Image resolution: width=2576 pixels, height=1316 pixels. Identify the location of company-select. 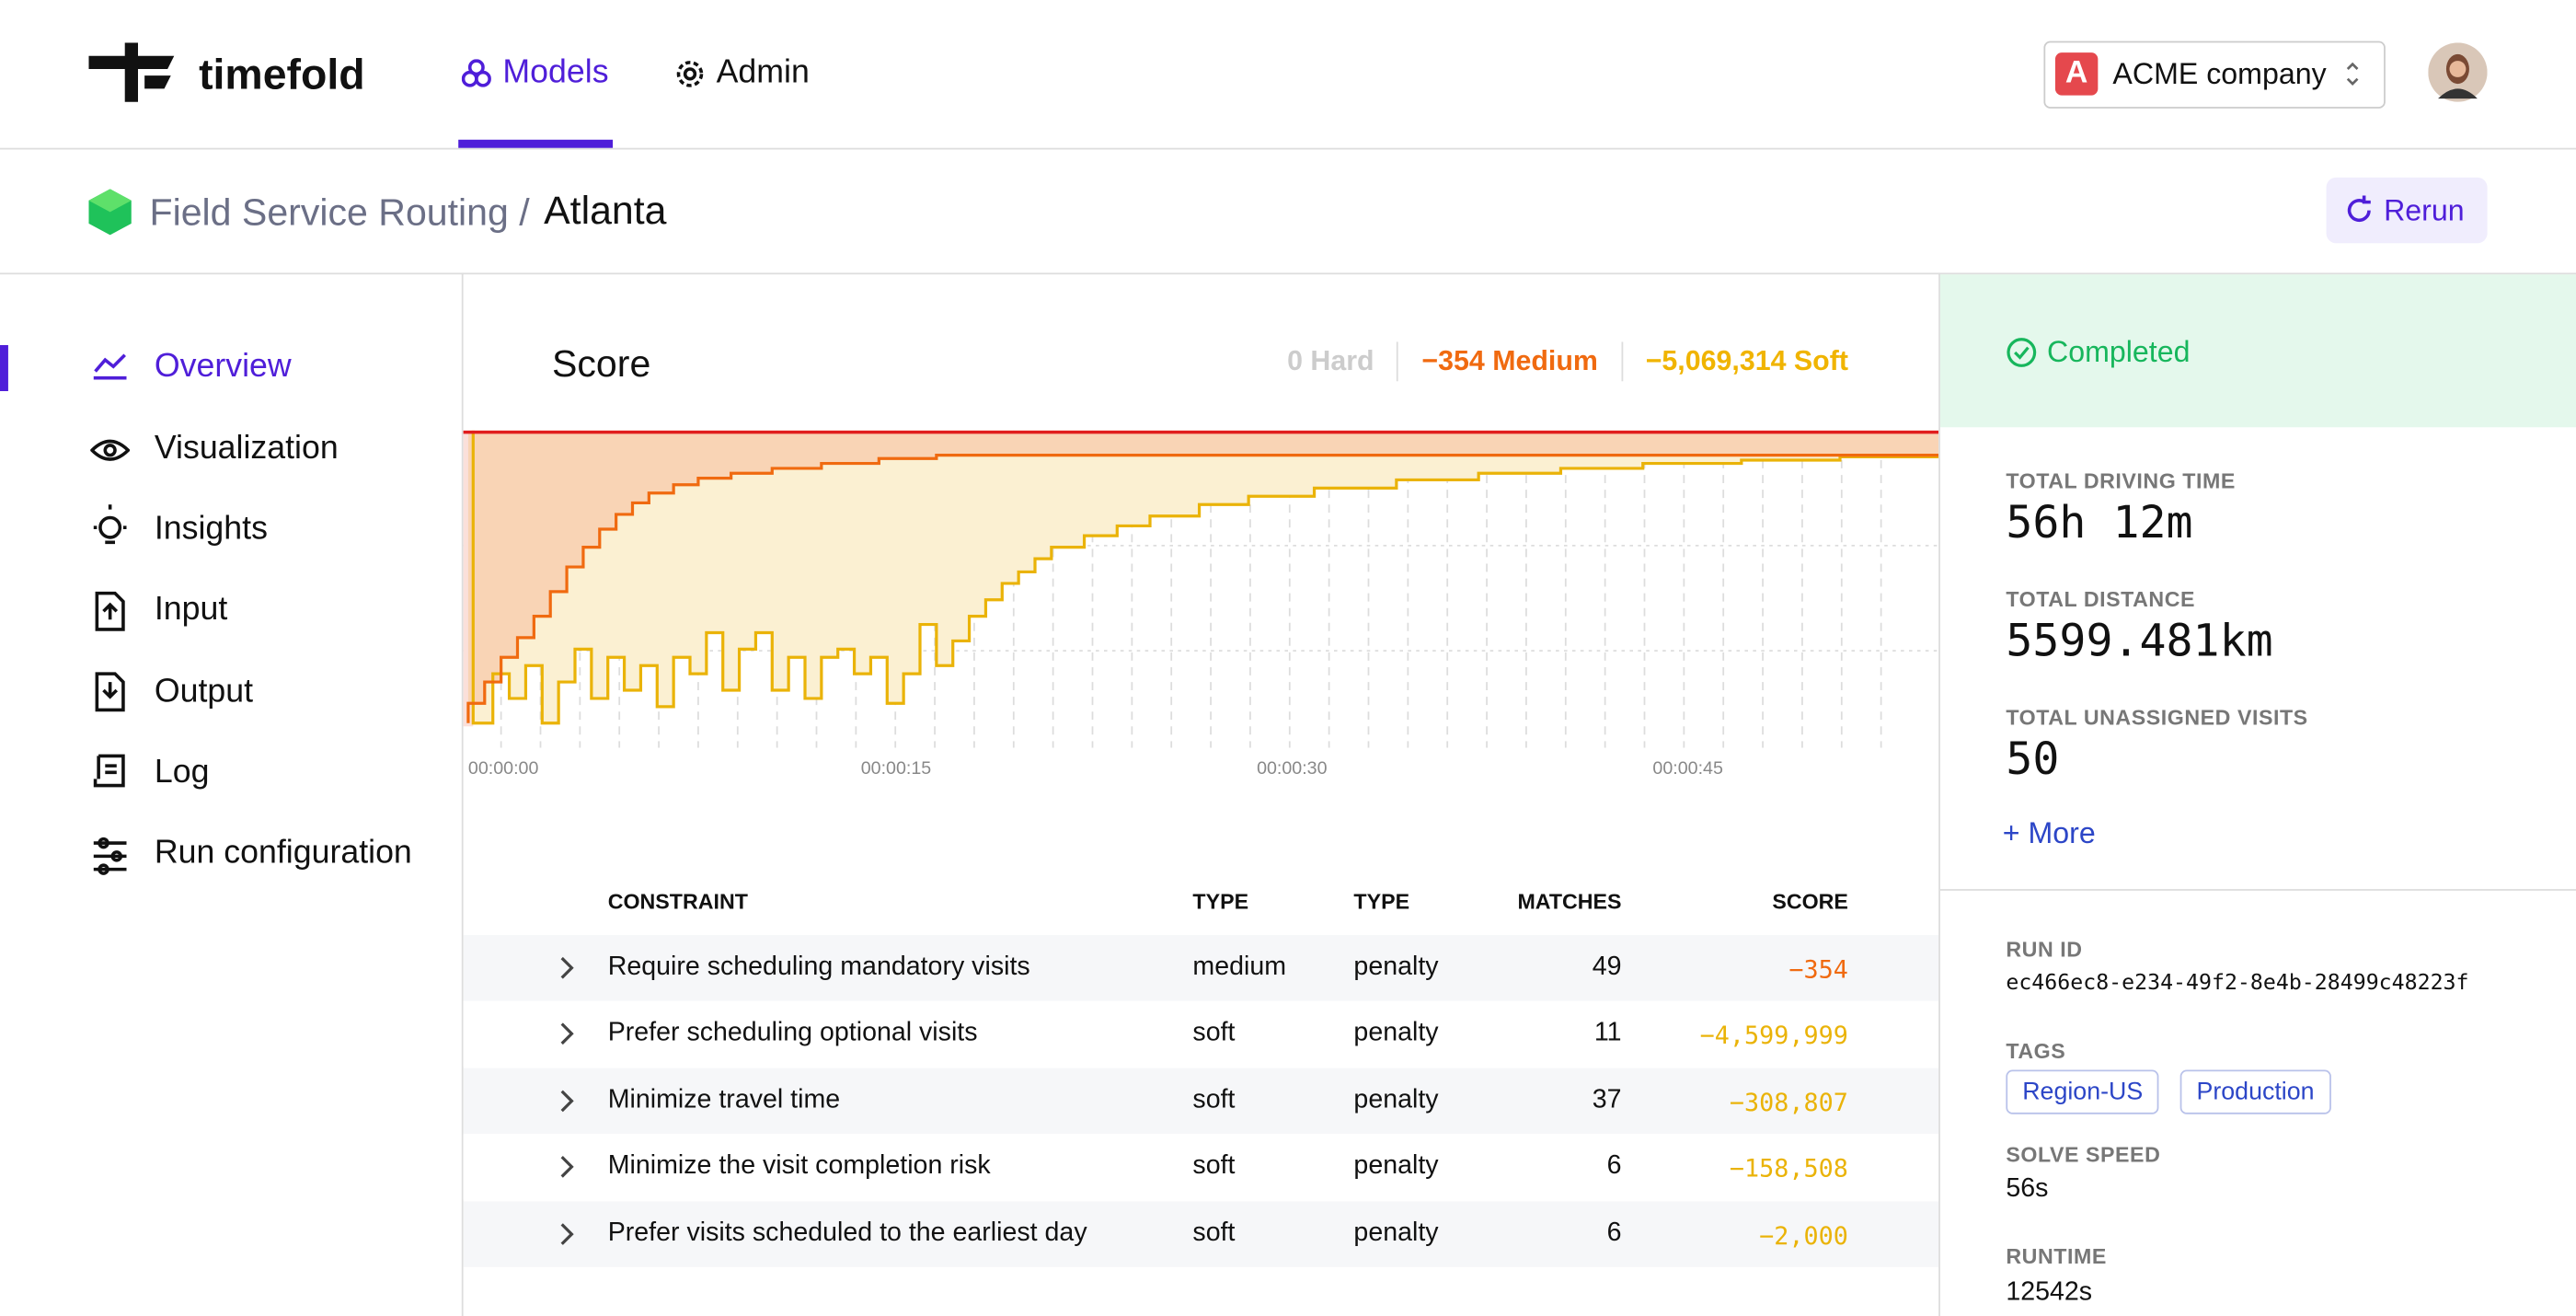
(2214, 74).